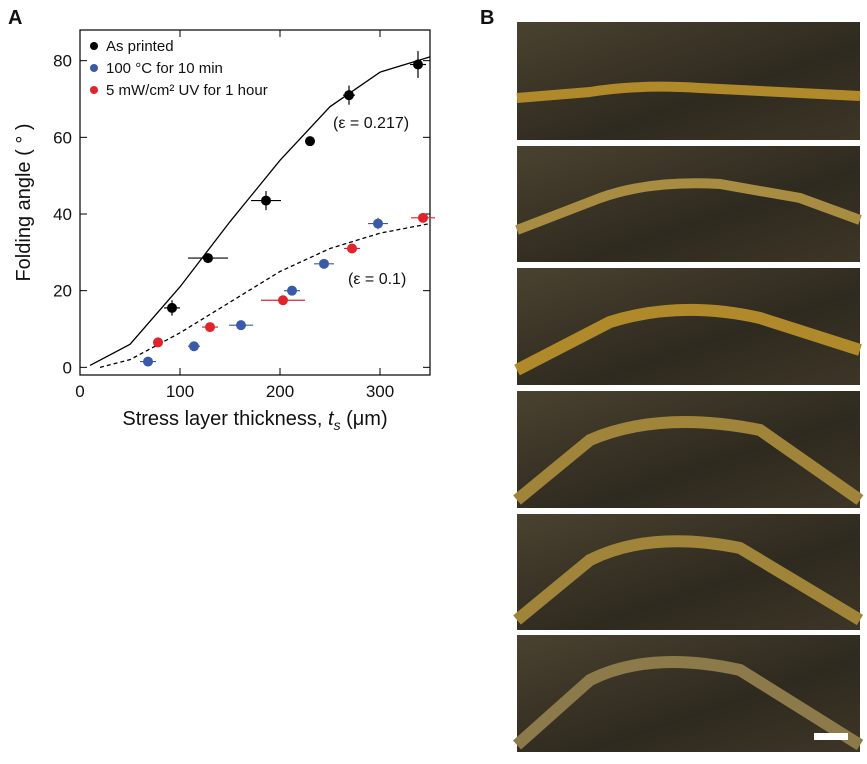 This screenshot has width=867, height=764. Describe the element at coordinates (831, 736) in the screenshot. I see `scale-bar` at that location.